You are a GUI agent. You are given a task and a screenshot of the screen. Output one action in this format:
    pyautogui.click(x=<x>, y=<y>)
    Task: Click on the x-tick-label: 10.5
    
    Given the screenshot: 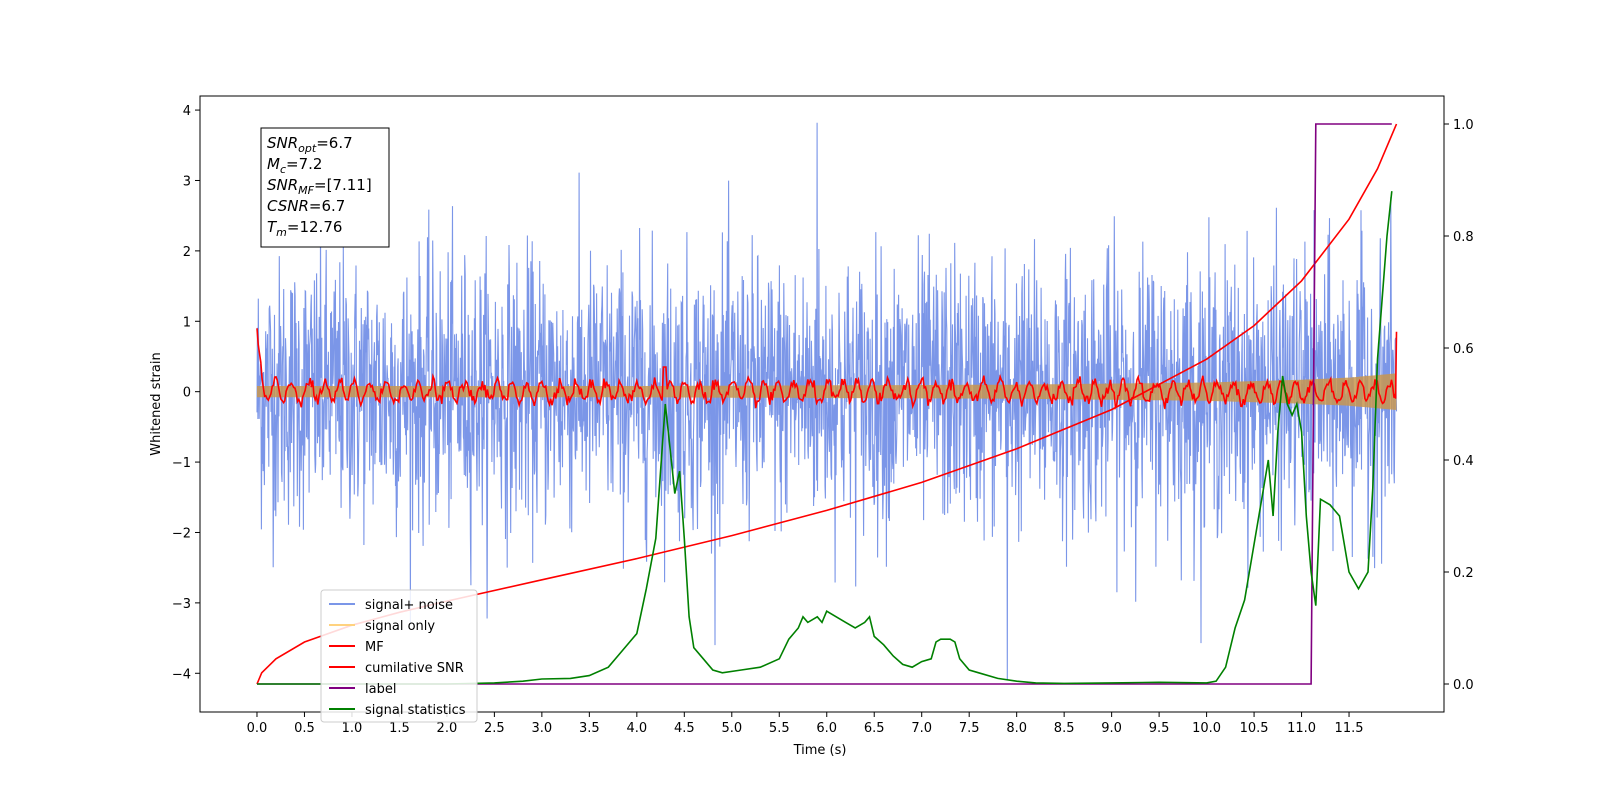 What is the action you would take?
    pyautogui.click(x=1254, y=728)
    